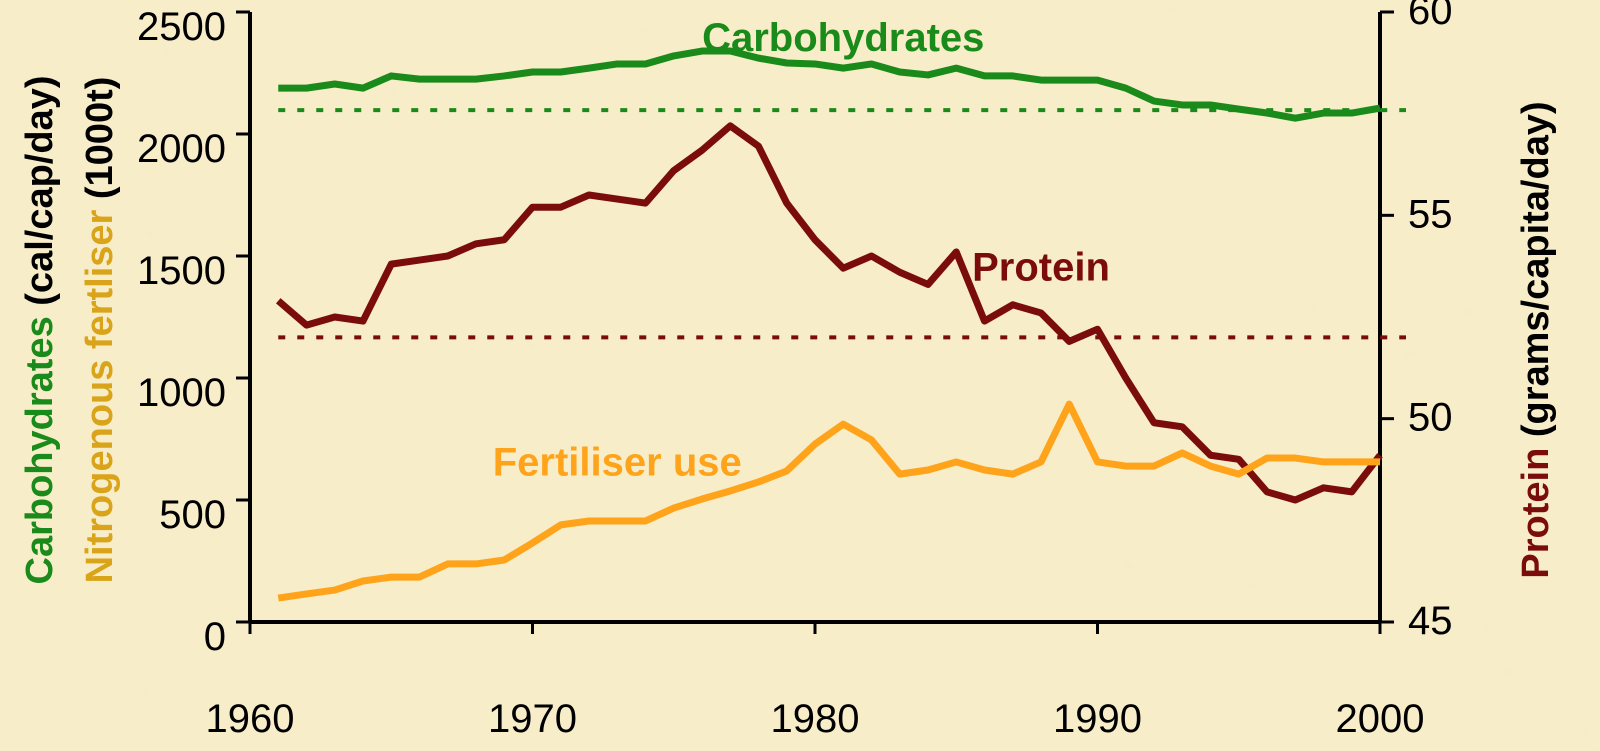 The image size is (1600, 751). I want to click on annotation: Protein, so click(1041, 267).